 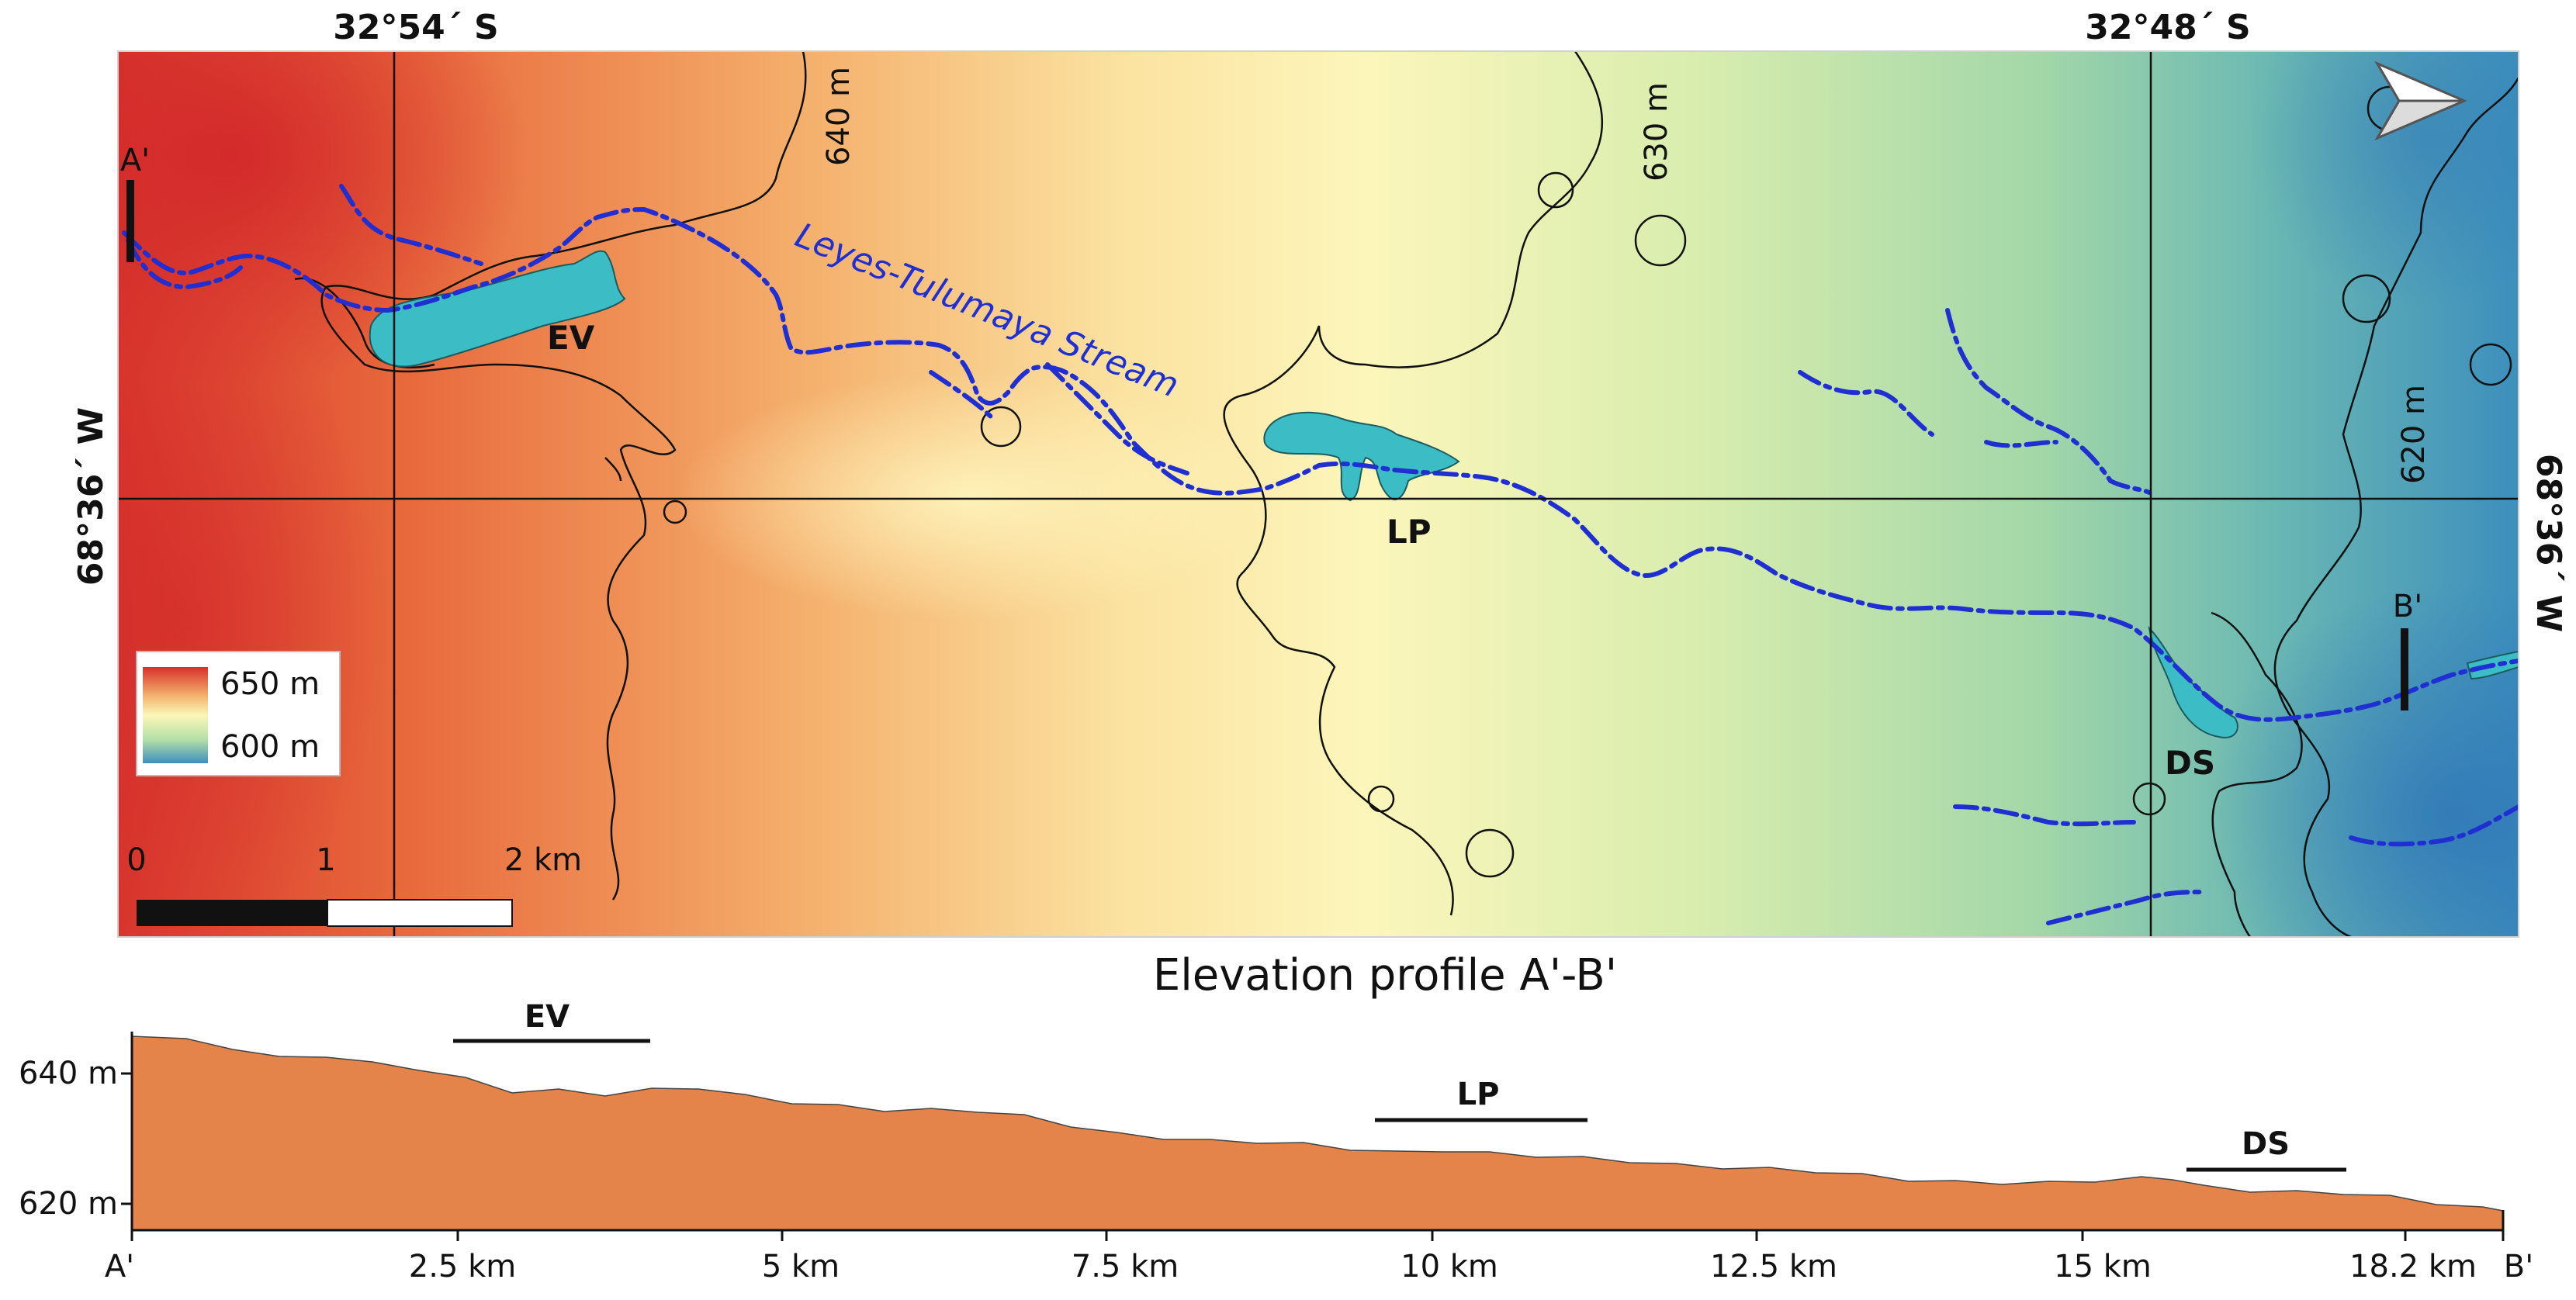 What do you see at coordinates (68, 1073) in the screenshot?
I see `y-tick-label-640: 640 m` at bounding box center [68, 1073].